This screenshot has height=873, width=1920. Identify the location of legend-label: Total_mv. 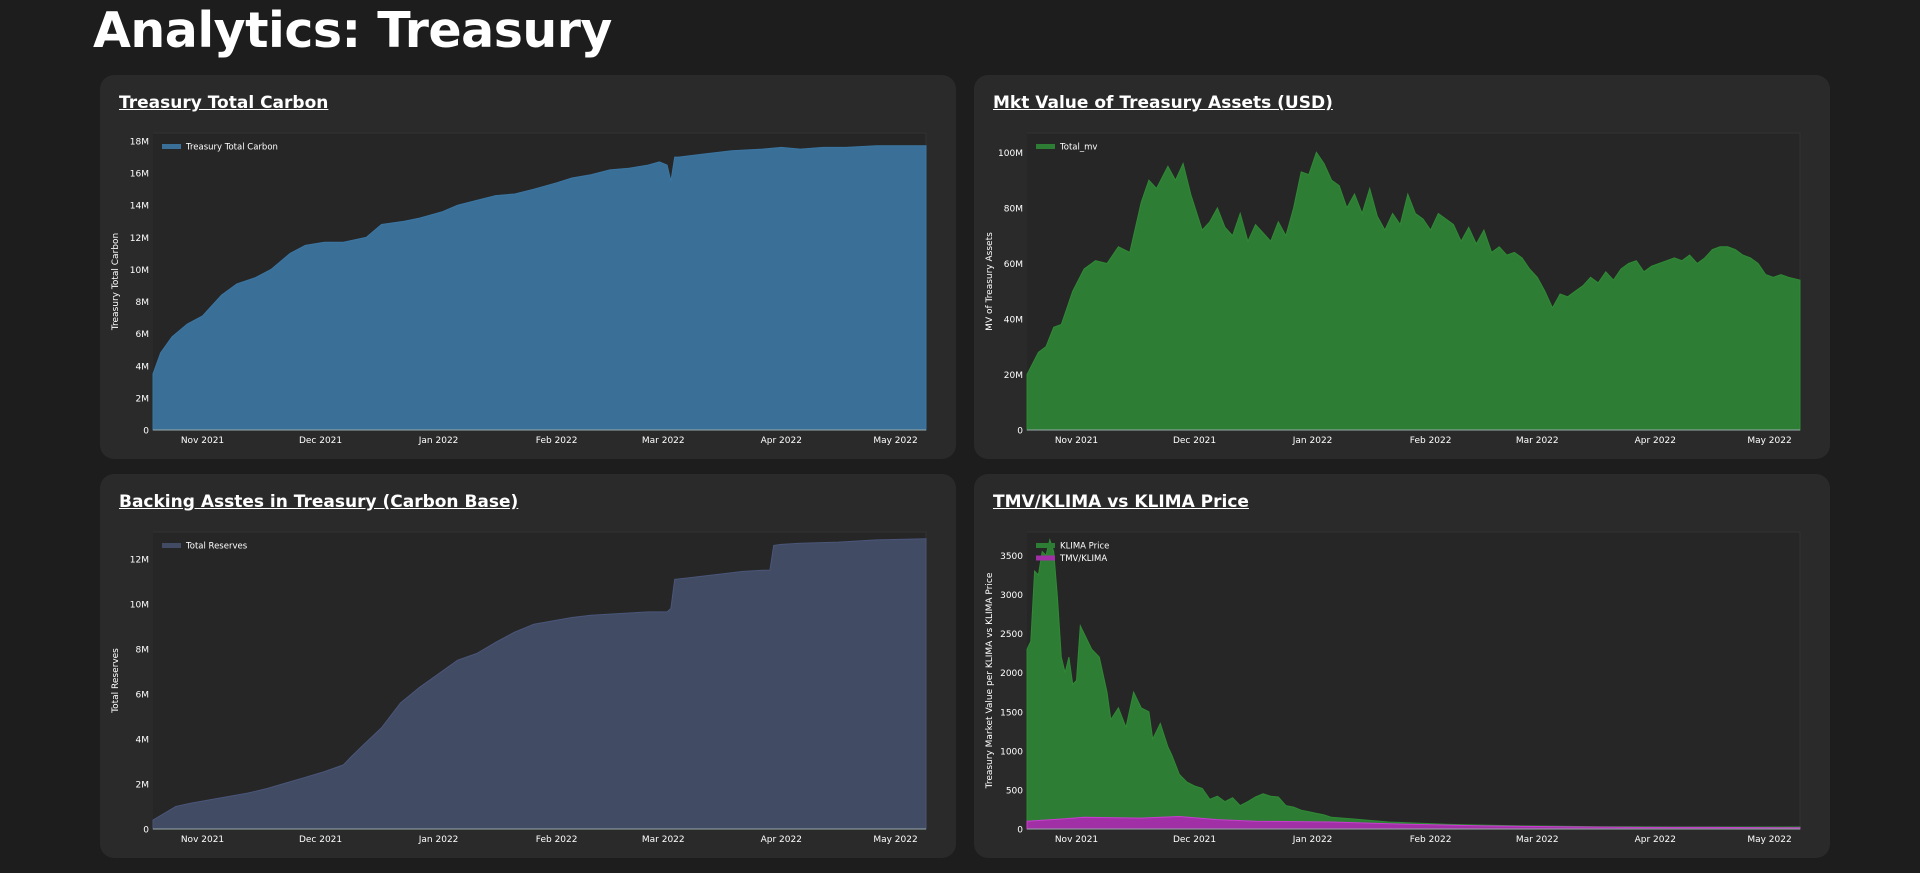
(1078, 148).